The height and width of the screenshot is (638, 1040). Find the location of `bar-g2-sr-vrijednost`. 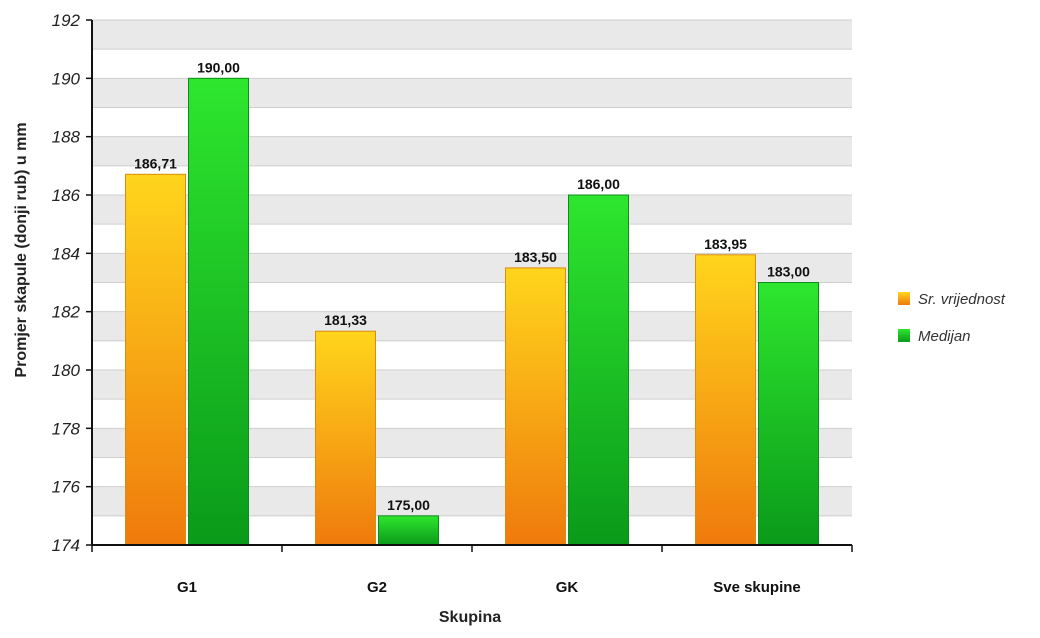

bar-g2-sr-vrijednost is located at coordinates (345, 438).